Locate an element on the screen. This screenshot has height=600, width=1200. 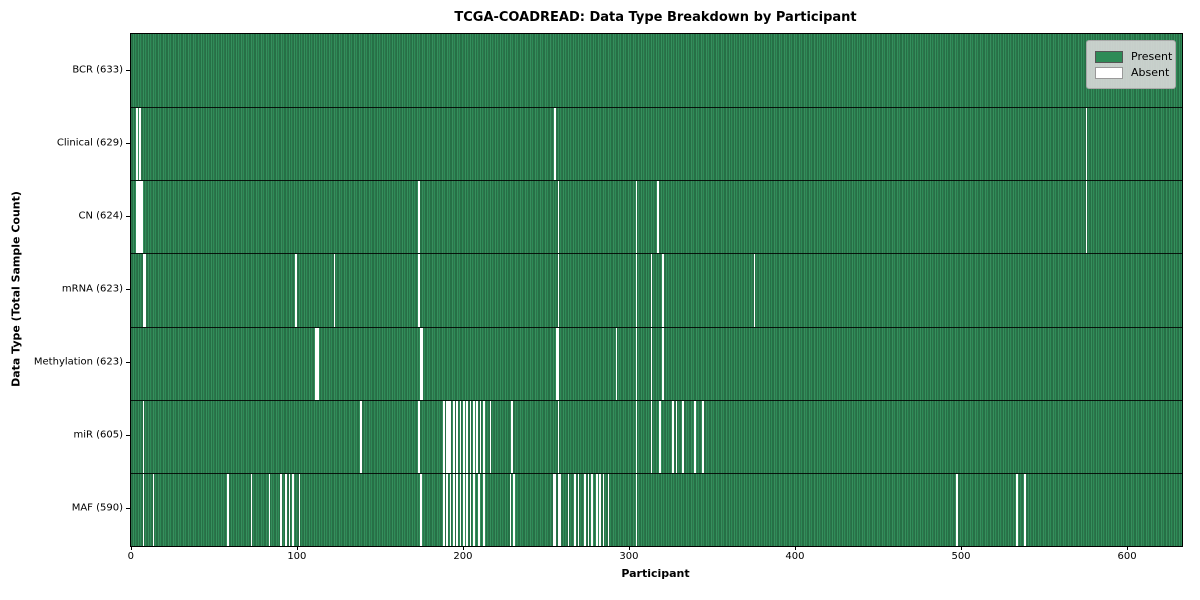
x-tick-label-500: 500 is located at coordinates (961, 556).